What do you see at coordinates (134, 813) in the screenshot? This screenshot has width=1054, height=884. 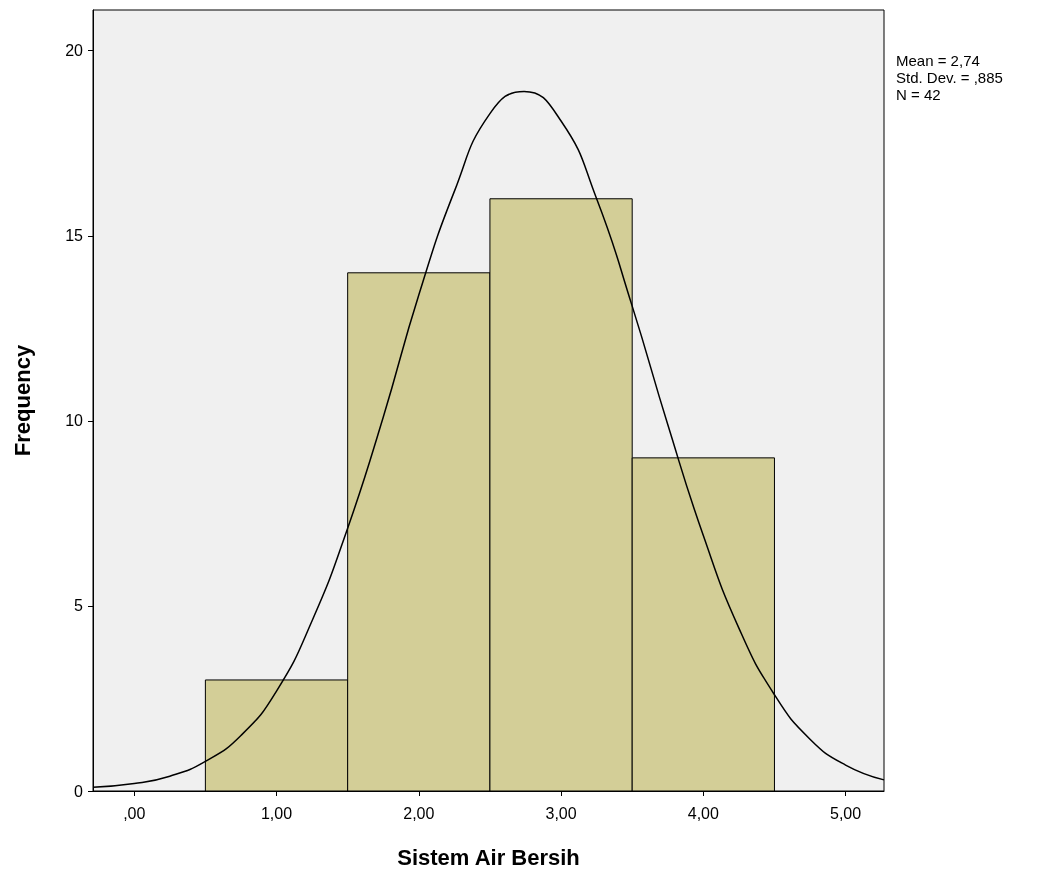 I see `x-tick-label: ,00` at bounding box center [134, 813].